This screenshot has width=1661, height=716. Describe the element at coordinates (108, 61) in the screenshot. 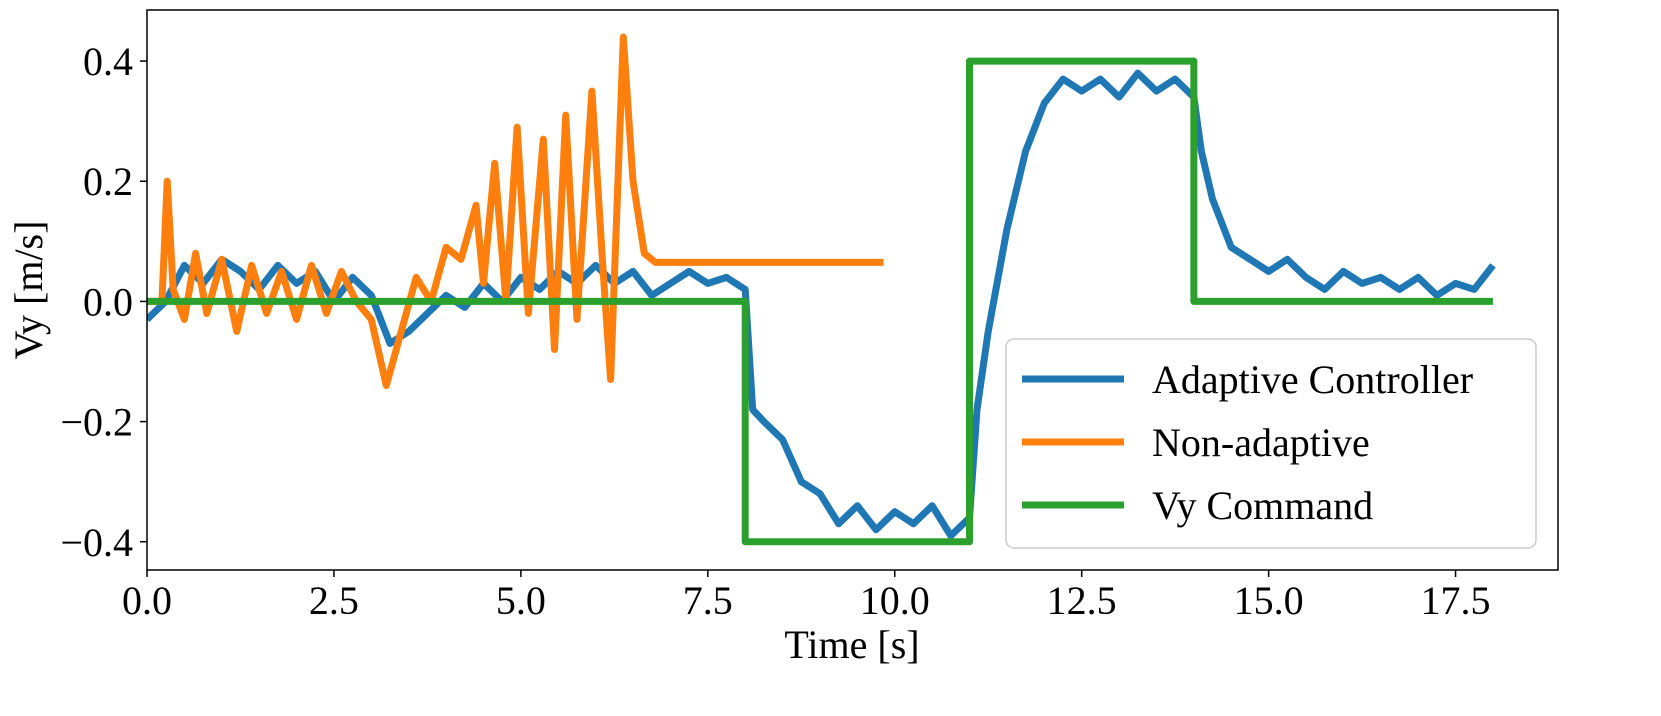

I see `y-tick-label: 0.4` at that location.